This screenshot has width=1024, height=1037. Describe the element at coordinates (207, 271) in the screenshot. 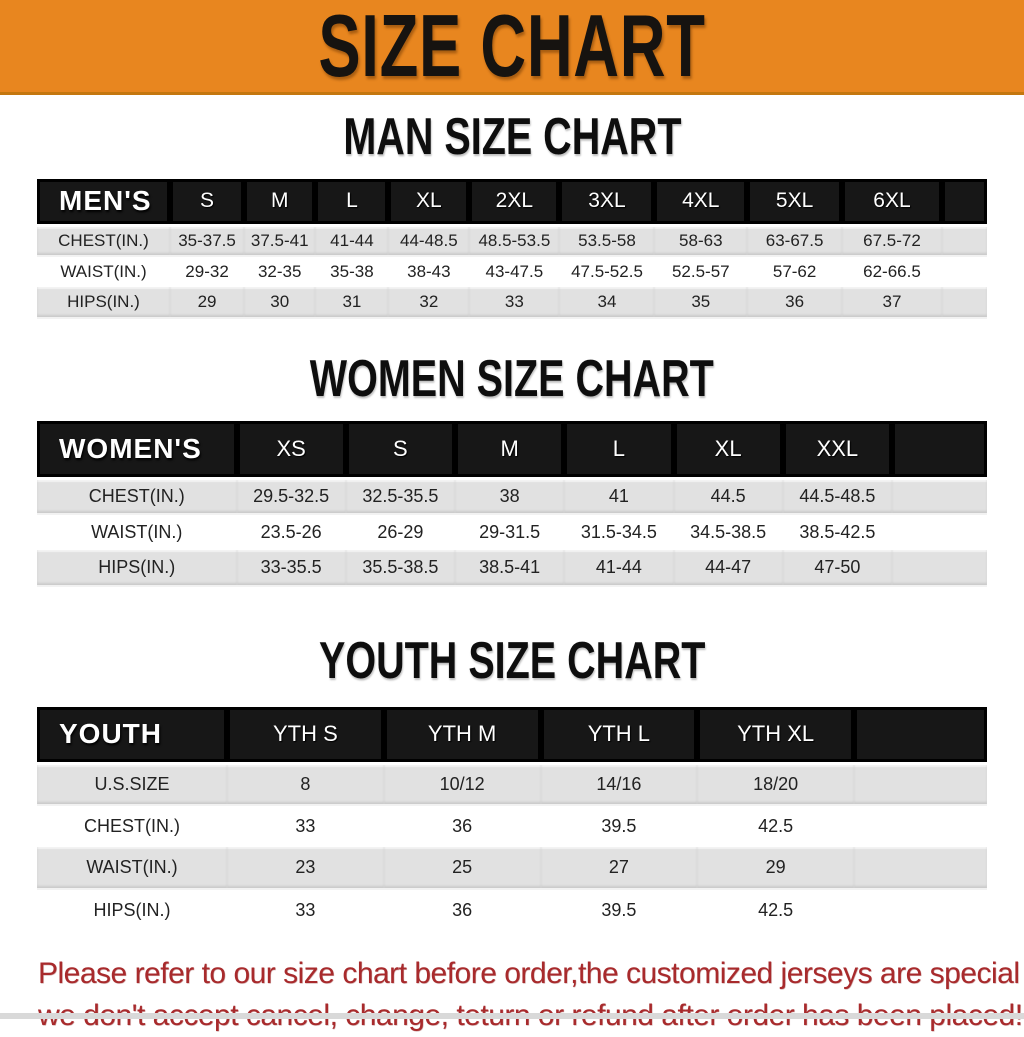

I see `row-value: 29-32` at that location.